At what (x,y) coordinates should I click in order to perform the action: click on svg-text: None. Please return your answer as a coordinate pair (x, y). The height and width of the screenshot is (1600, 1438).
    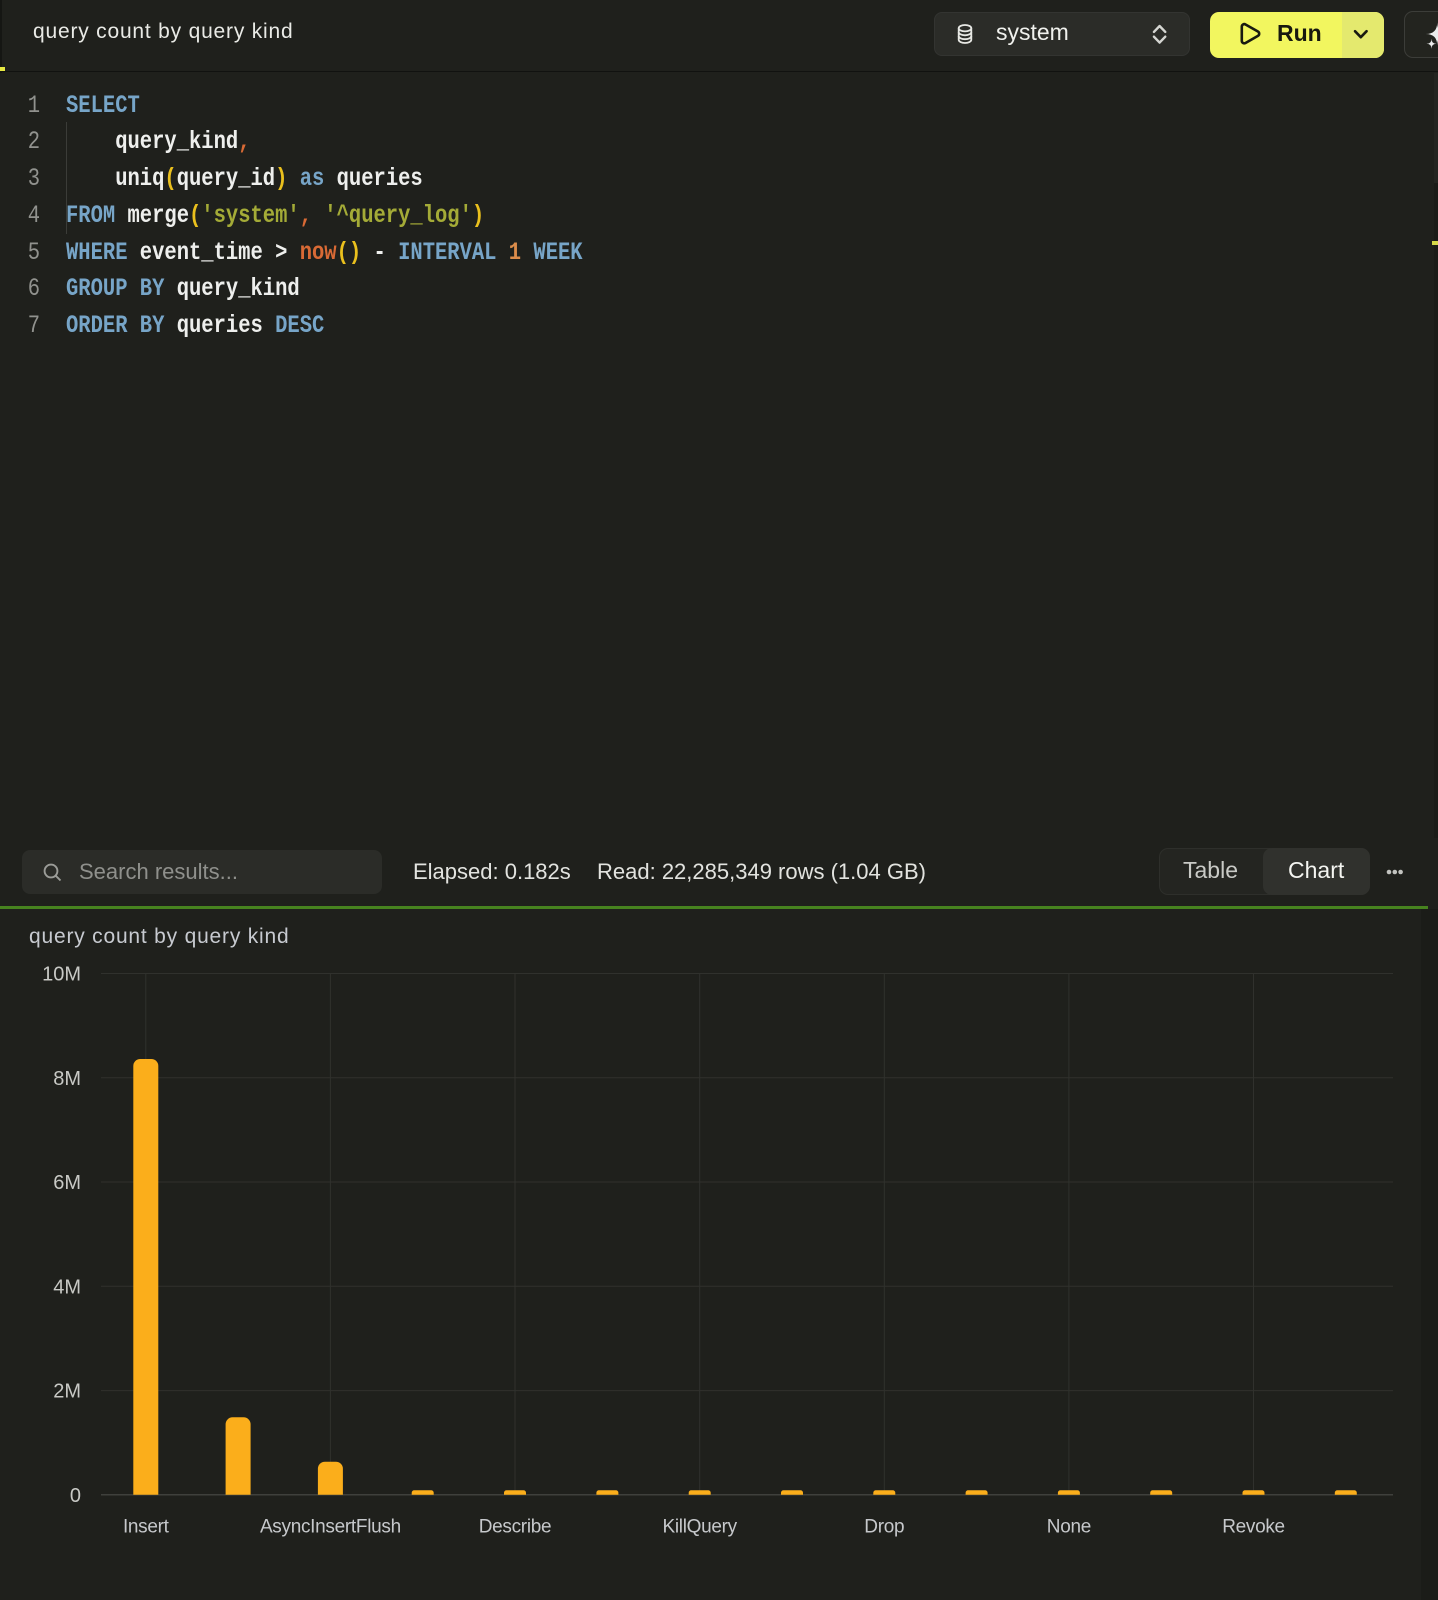
    Looking at the image, I should click on (1069, 1527).